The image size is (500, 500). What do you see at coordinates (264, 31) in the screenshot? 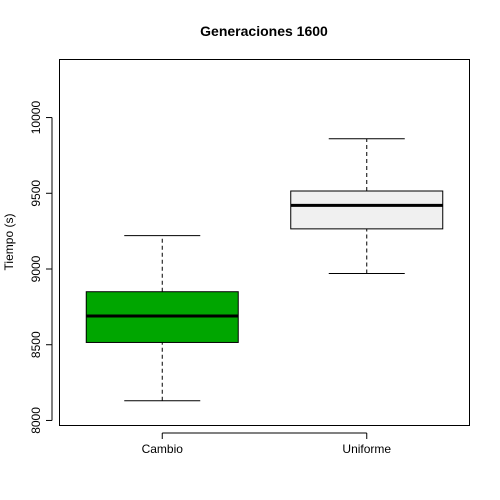
I see `chart-title: Generaciones 1600` at bounding box center [264, 31].